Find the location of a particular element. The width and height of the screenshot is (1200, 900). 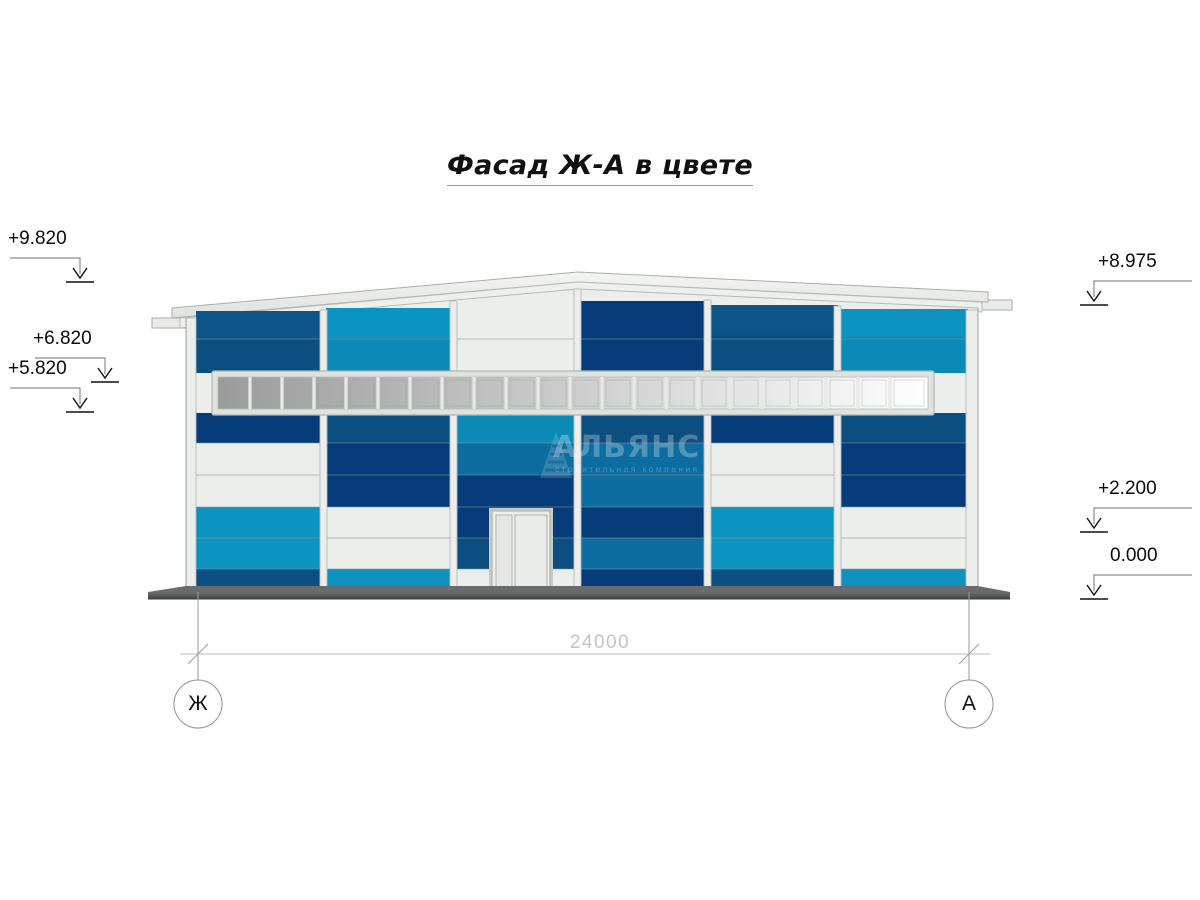

axis-bubble-a-label: A is located at coordinates (968, 703).